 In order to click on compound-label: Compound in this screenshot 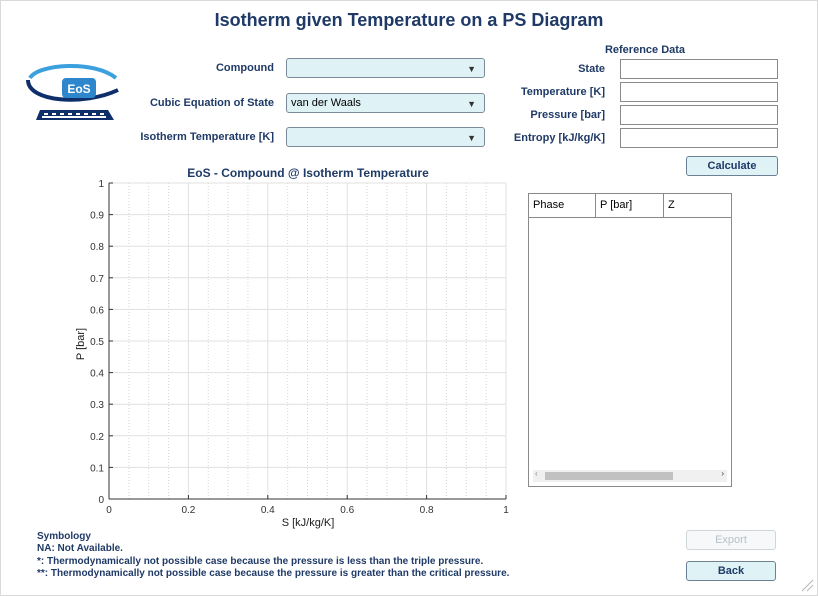, I will do `click(244, 68)`.